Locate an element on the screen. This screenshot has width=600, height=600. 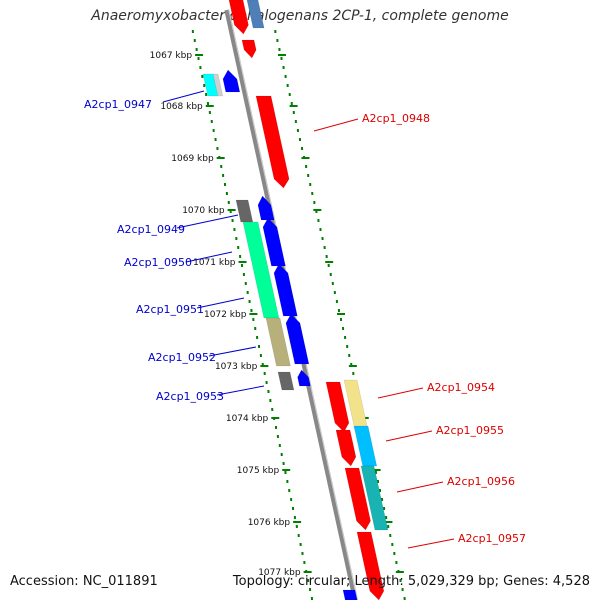
tick-label: 1067 kbp is located at coordinates (171, 56).